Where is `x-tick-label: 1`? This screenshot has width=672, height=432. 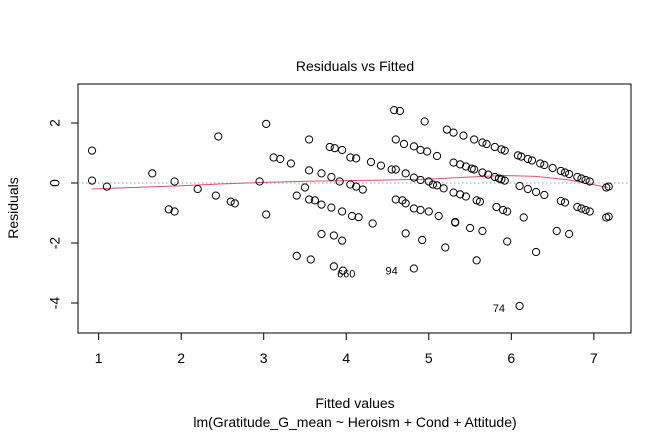 x-tick-label: 1 is located at coordinates (99, 358).